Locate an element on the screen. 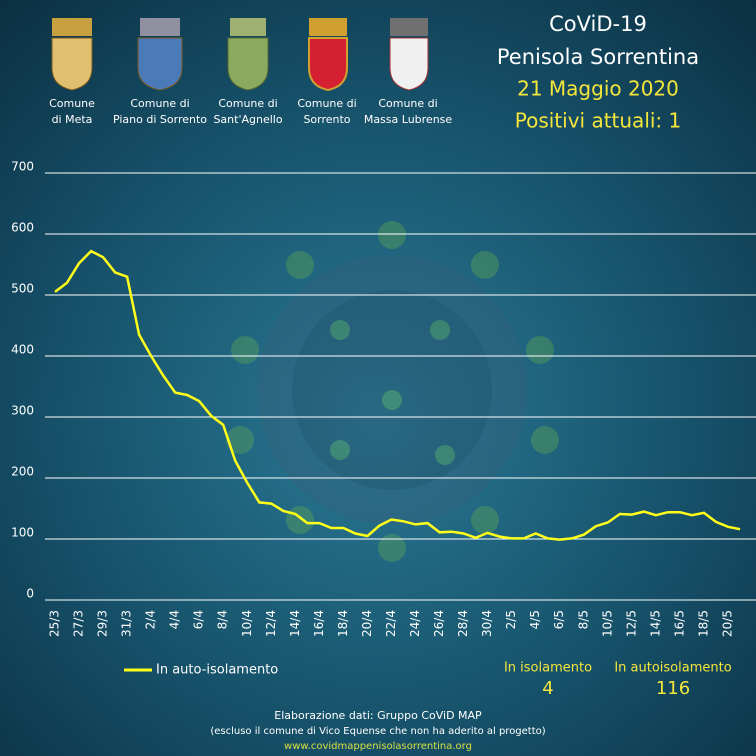  x-tick-label: 22/4 is located at coordinates (391, 623).